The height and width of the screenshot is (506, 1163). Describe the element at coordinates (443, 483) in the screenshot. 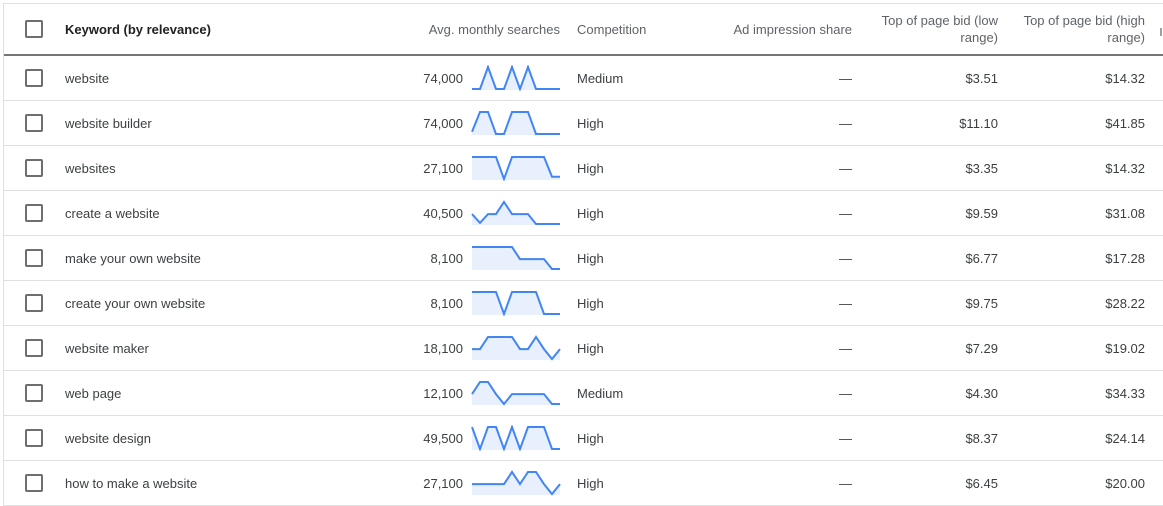

I see `avg-monthly-searches-value: 27,100` at that location.